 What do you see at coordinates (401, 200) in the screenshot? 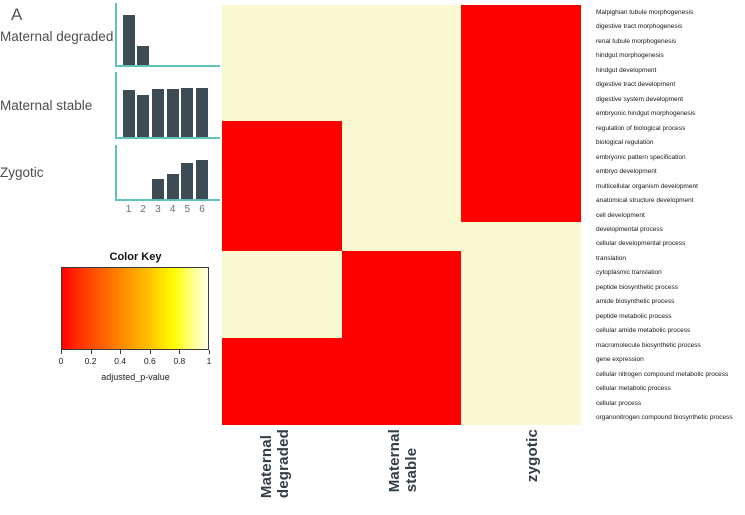
I see `heatmap-cell-r14-c2` at bounding box center [401, 200].